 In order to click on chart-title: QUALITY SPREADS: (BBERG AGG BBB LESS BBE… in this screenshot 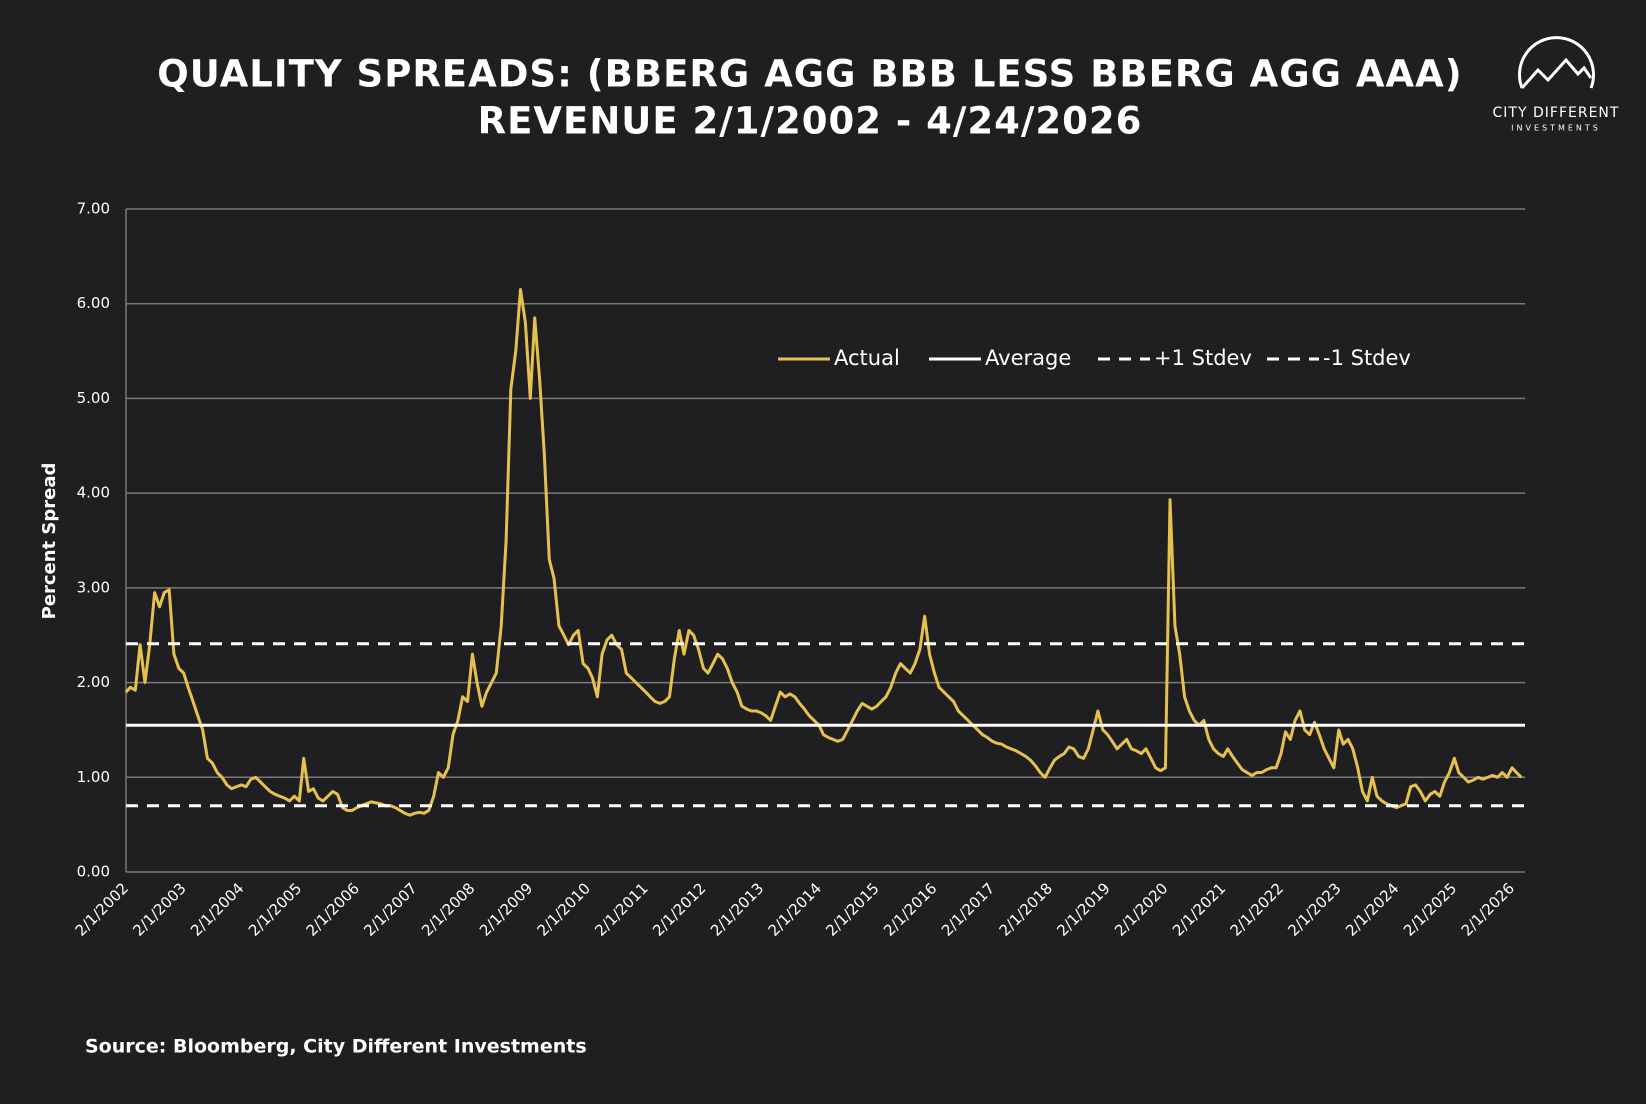, I will do `click(809, 74)`.